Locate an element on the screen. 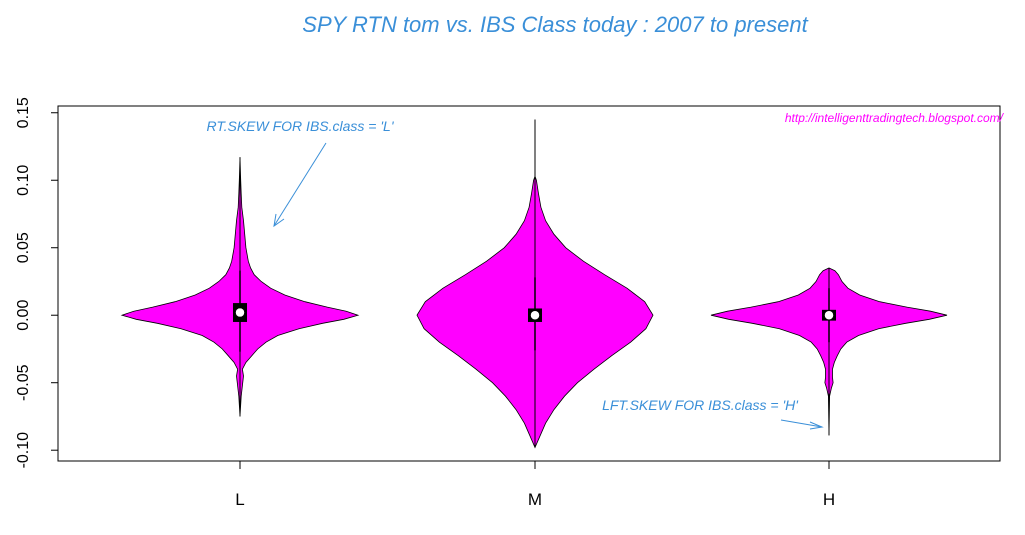 This screenshot has height=535, width=1025. violin-L is located at coordinates (240, 287).